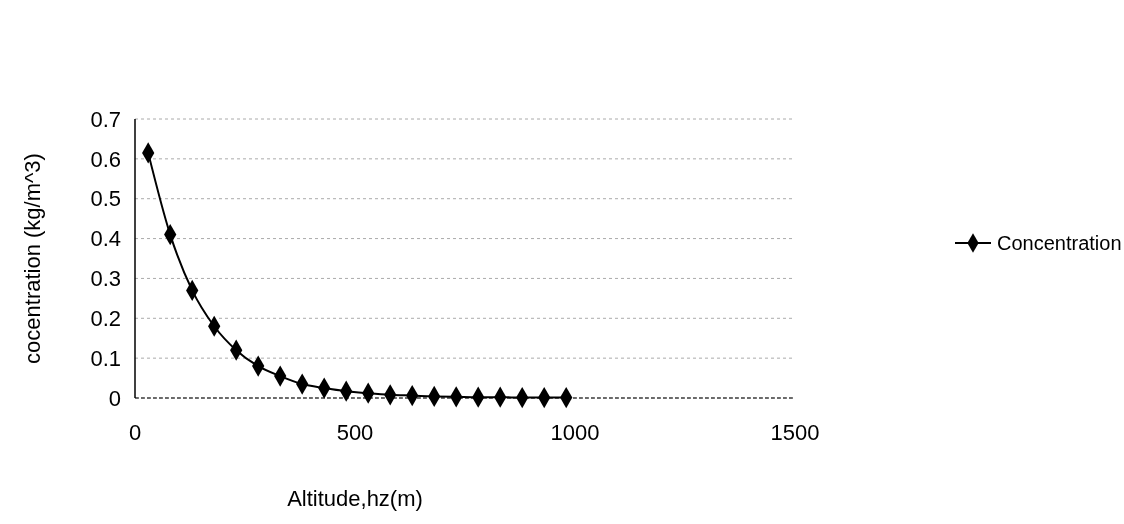 The image size is (1124, 524). I want to click on y-tick-label: 0.1, so click(105, 358).